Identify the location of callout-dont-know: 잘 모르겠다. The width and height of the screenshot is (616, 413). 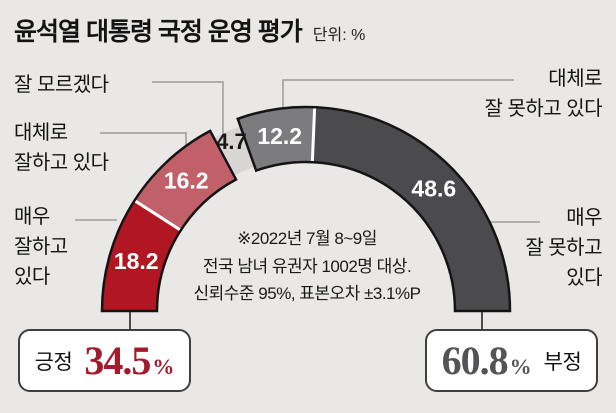
(61, 85).